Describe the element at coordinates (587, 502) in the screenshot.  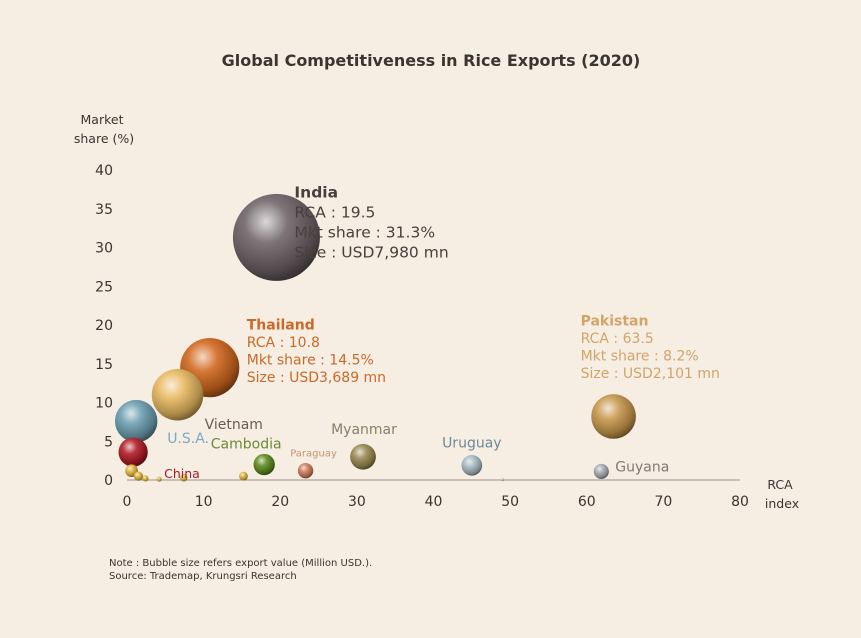
I see `x-tick-label: 60` at that location.